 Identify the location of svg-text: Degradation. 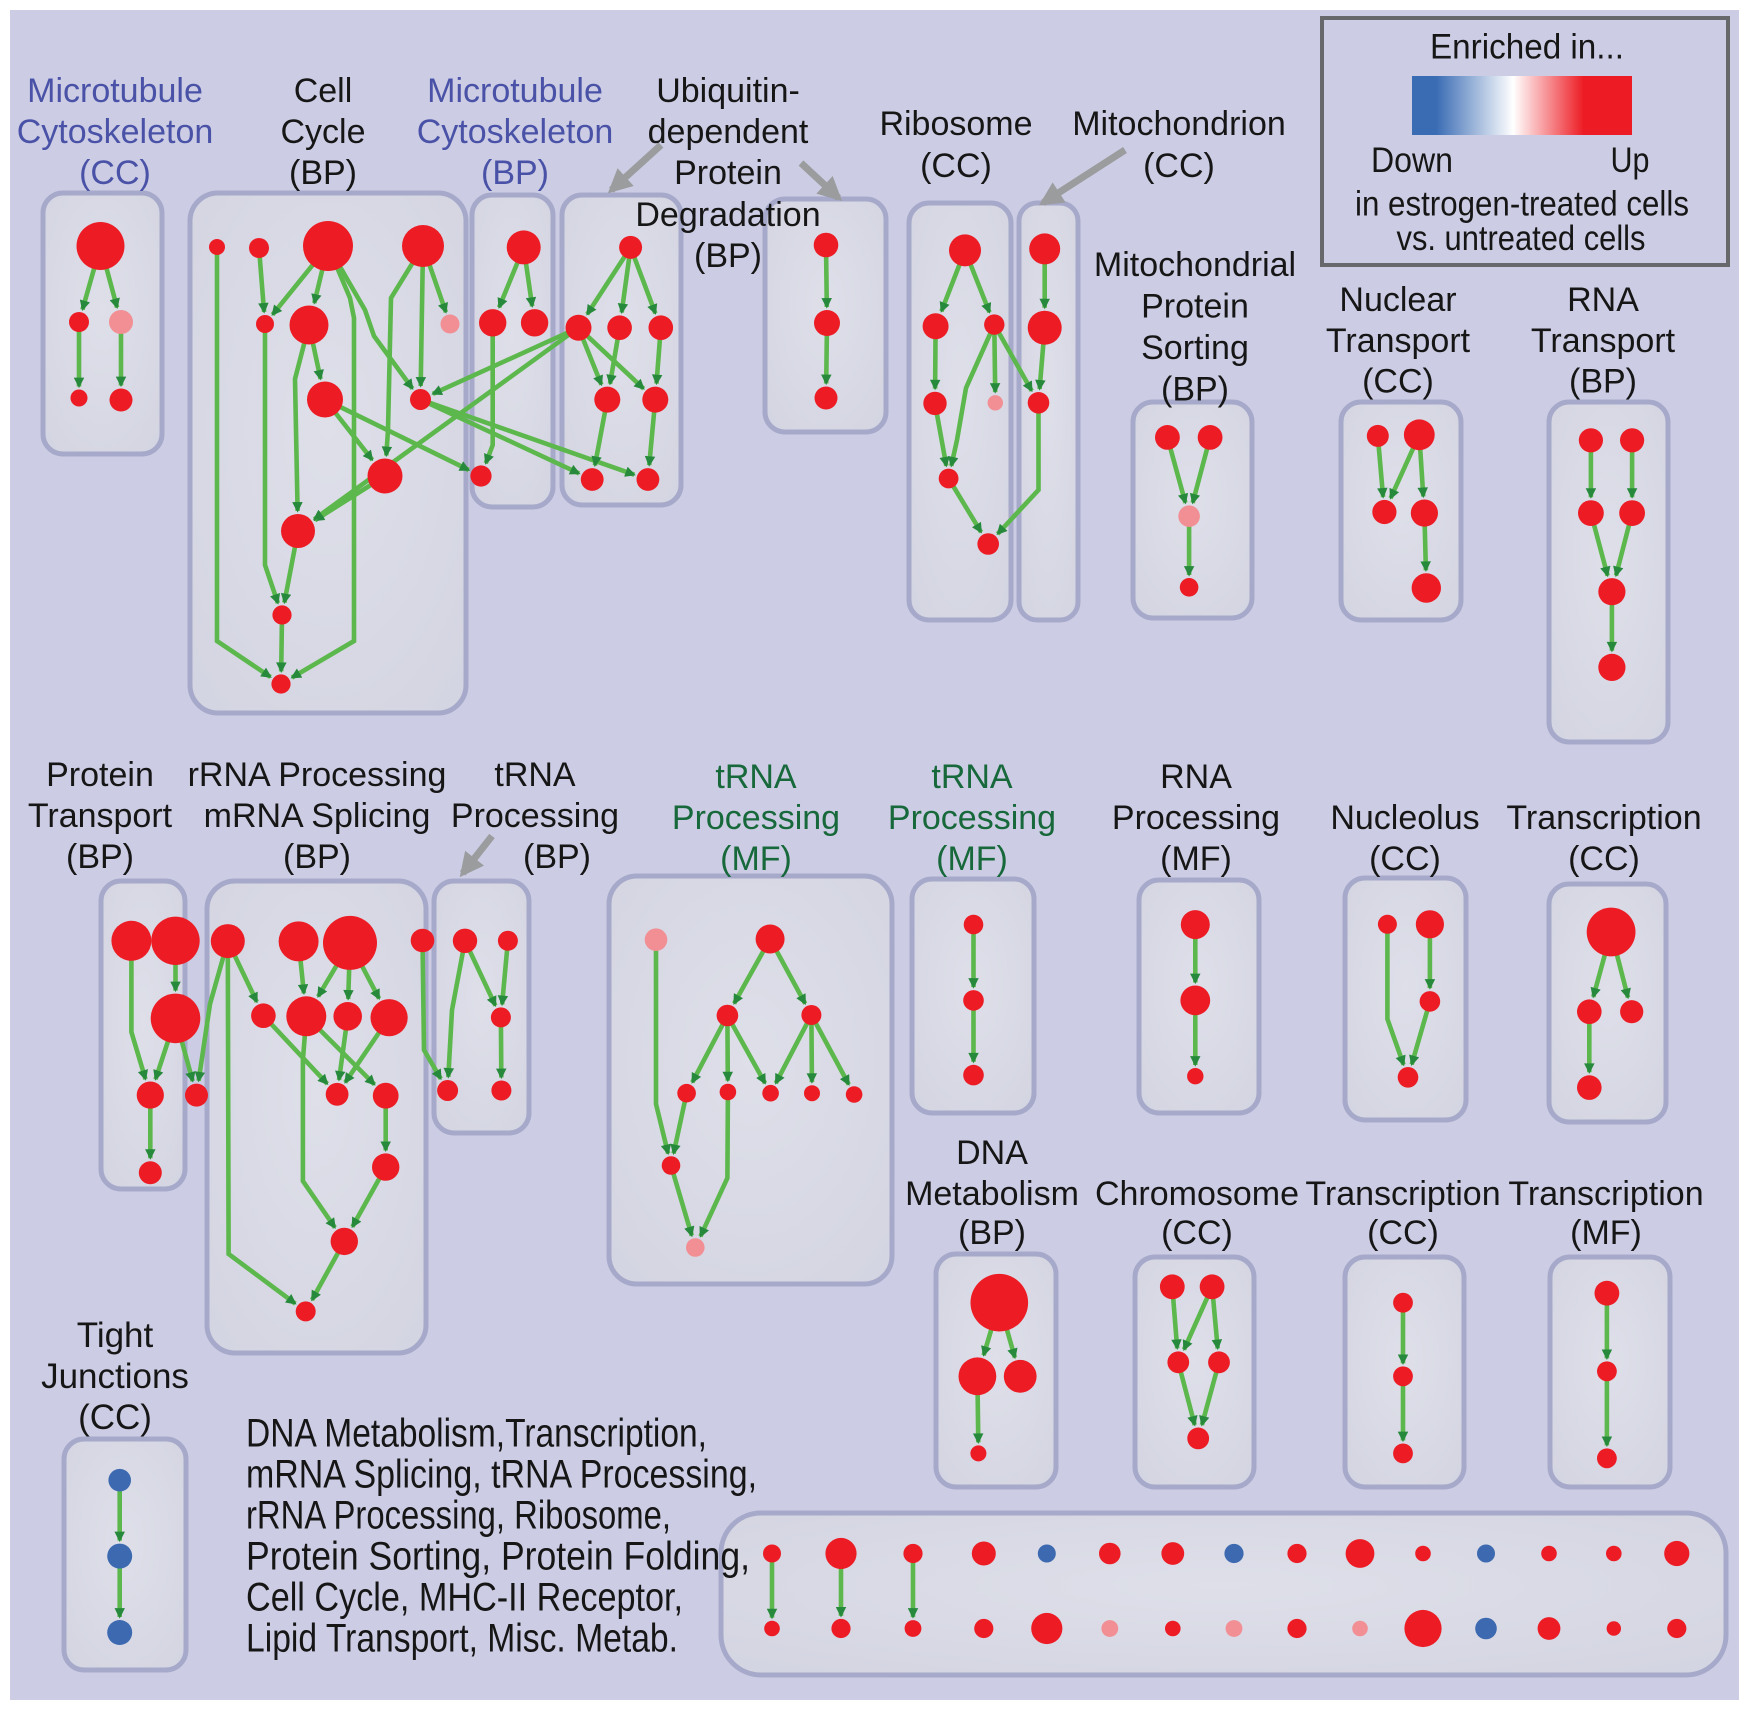
(727, 215).